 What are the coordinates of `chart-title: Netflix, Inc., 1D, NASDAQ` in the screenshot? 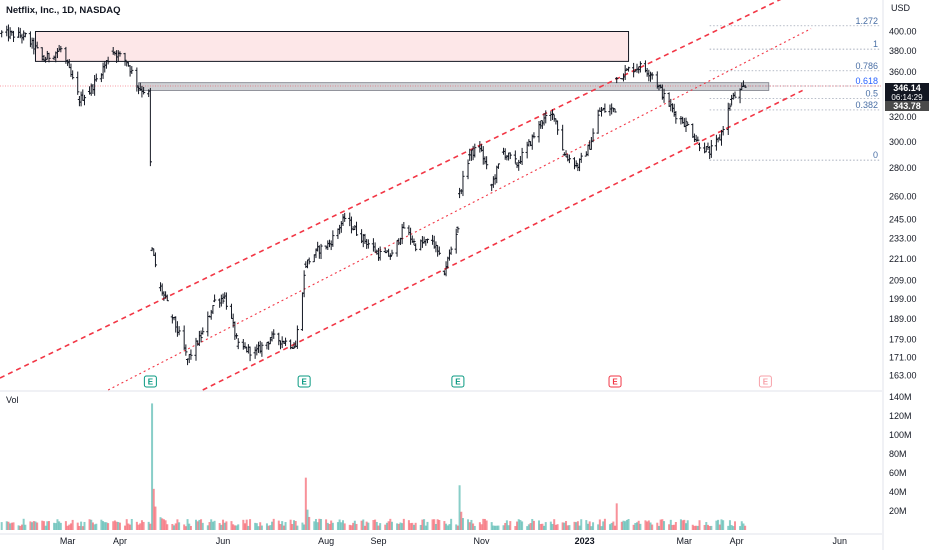 It's located at (63, 10).